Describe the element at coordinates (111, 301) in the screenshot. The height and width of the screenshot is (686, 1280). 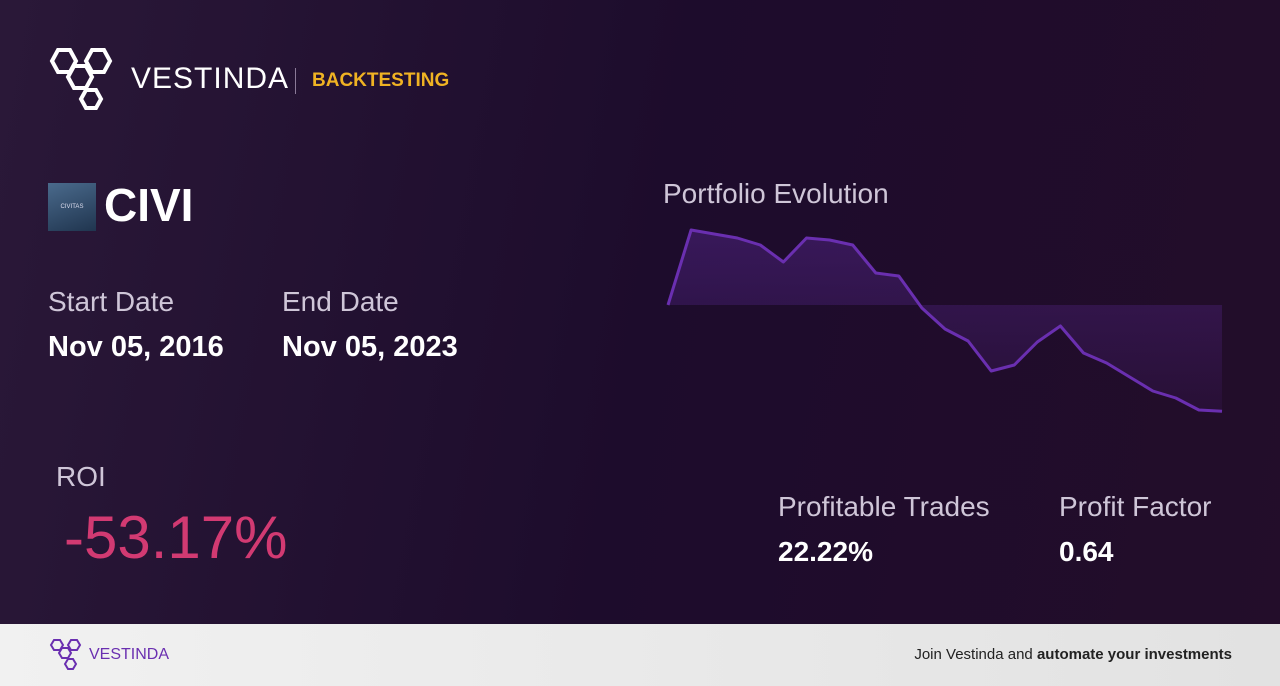
I see `start-label: Start Date` at that location.